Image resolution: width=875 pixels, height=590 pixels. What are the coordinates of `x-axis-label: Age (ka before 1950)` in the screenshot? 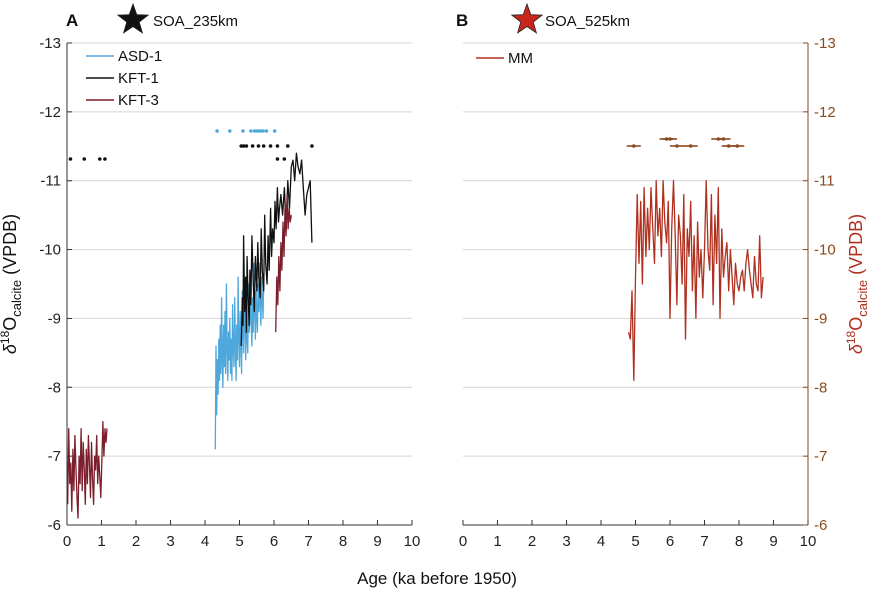 It's located at (437, 578).